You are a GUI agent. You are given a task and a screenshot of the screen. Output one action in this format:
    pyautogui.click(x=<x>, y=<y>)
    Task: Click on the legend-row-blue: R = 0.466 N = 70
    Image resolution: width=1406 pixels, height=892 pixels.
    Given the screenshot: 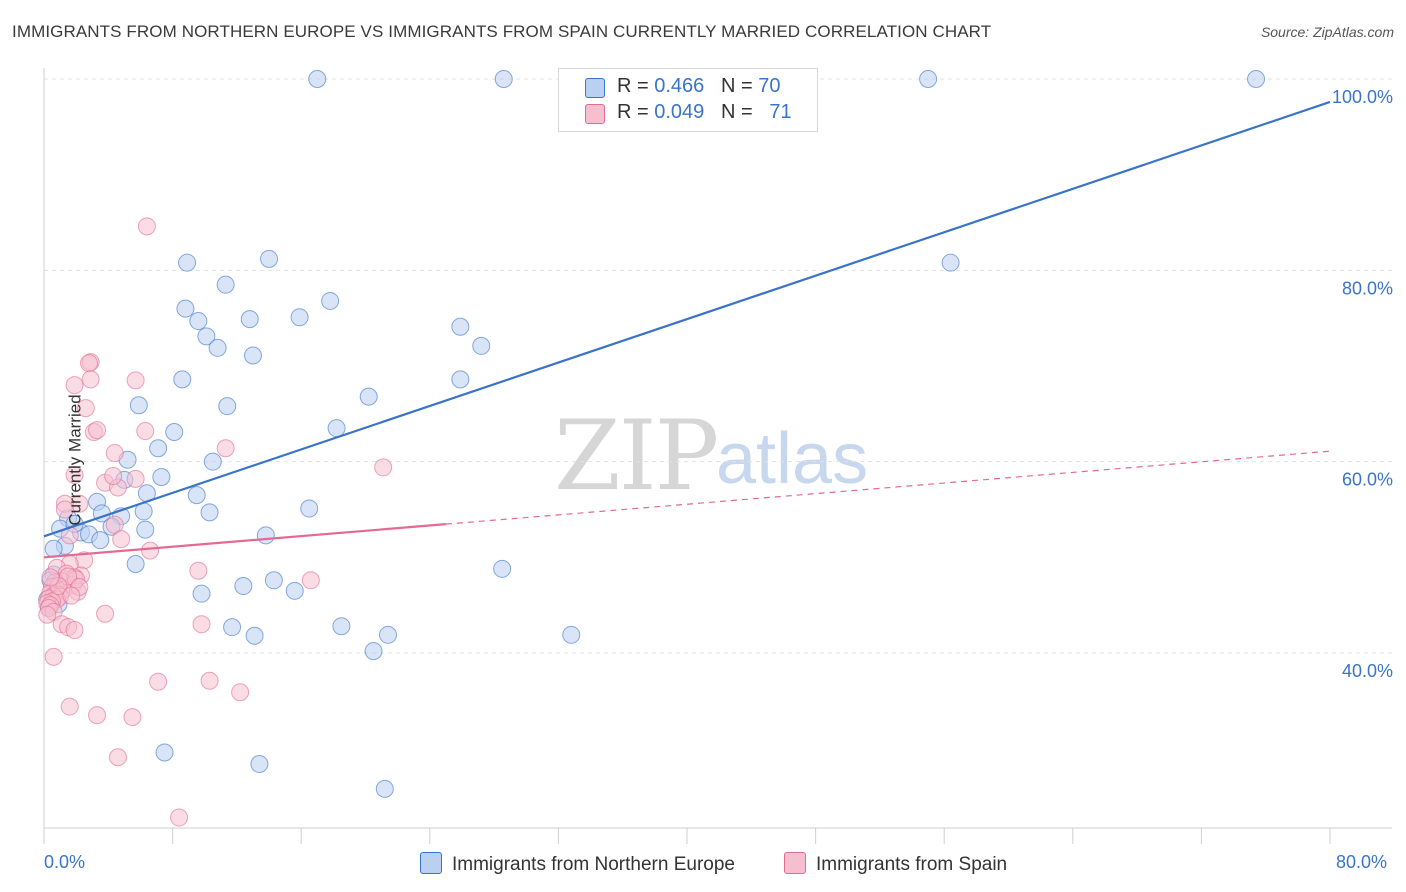 What is the action you would take?
    pyautogui.click(x=698, y=86)
    